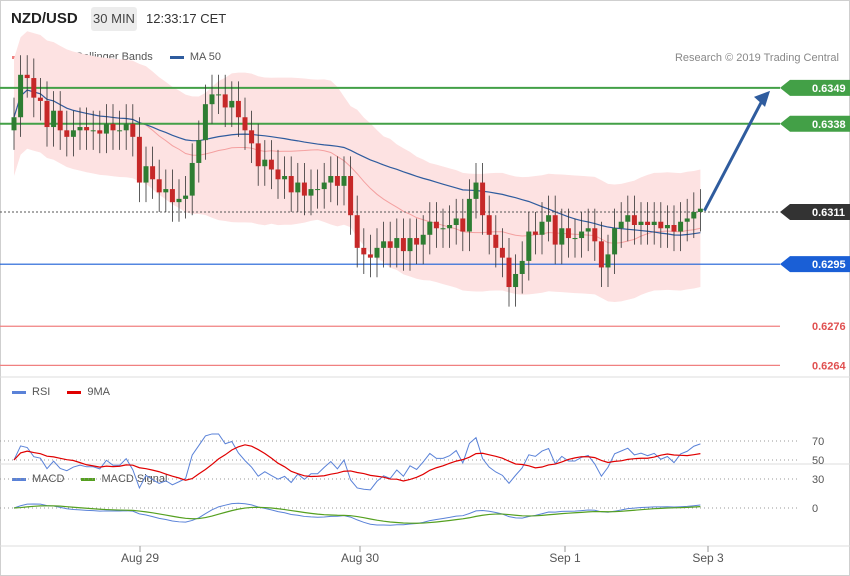  I want to click on rsi-legend: RSI 9MA, so click(61, 392).